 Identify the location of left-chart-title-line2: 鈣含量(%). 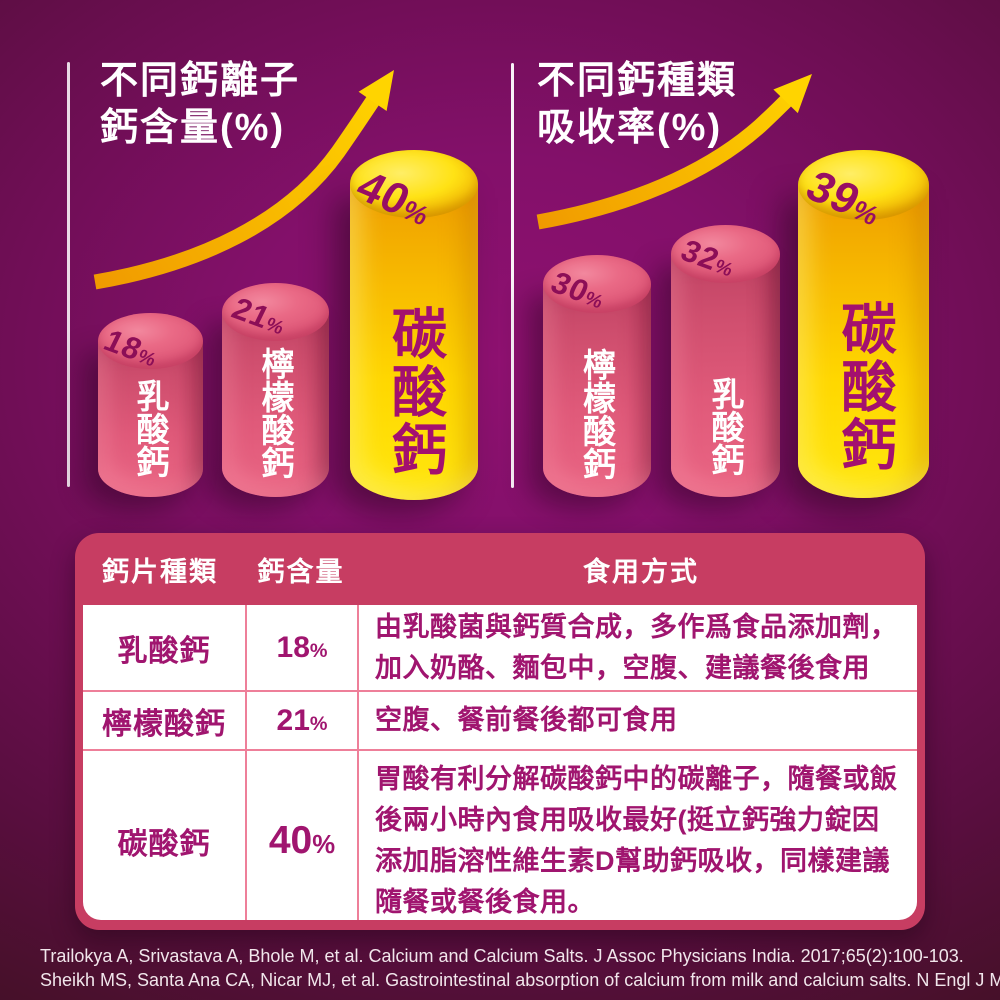
(193, 128).